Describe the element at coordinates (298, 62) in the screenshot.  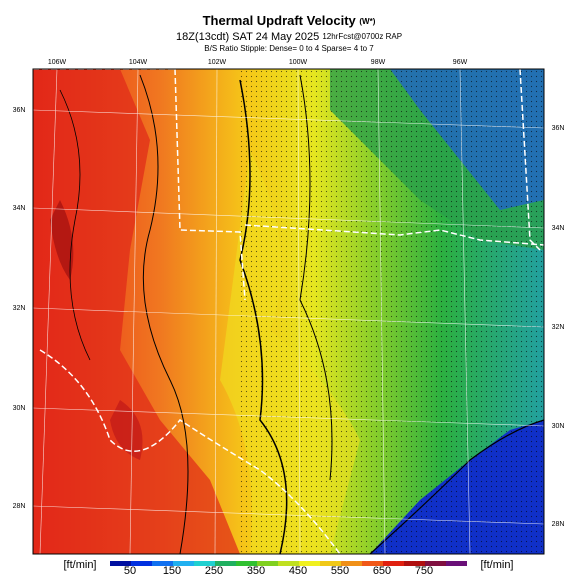
I see `lon-label: 100W` at that location.